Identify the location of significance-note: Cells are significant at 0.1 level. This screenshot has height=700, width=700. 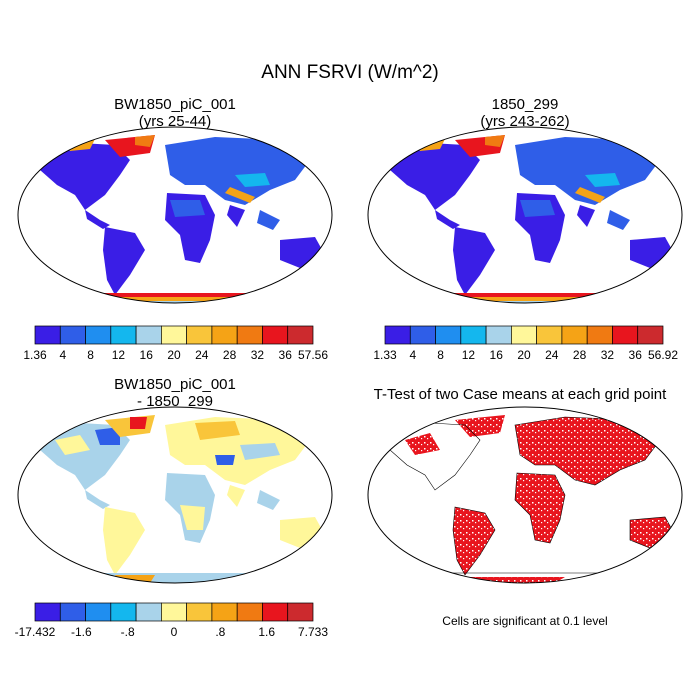
(525, 621).